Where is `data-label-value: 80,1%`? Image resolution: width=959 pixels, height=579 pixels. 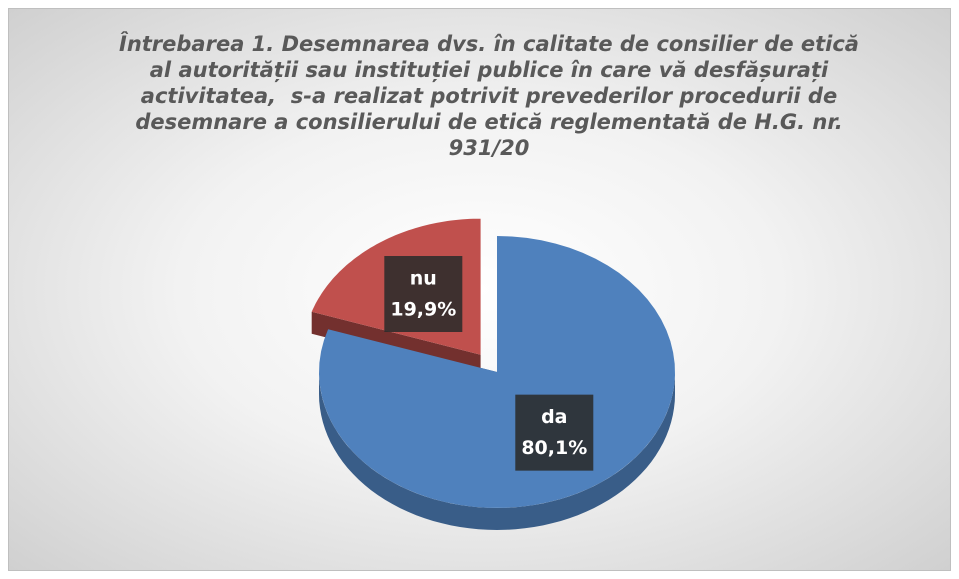 data-label-value: 80,1% is located at coordinates (554, 448).